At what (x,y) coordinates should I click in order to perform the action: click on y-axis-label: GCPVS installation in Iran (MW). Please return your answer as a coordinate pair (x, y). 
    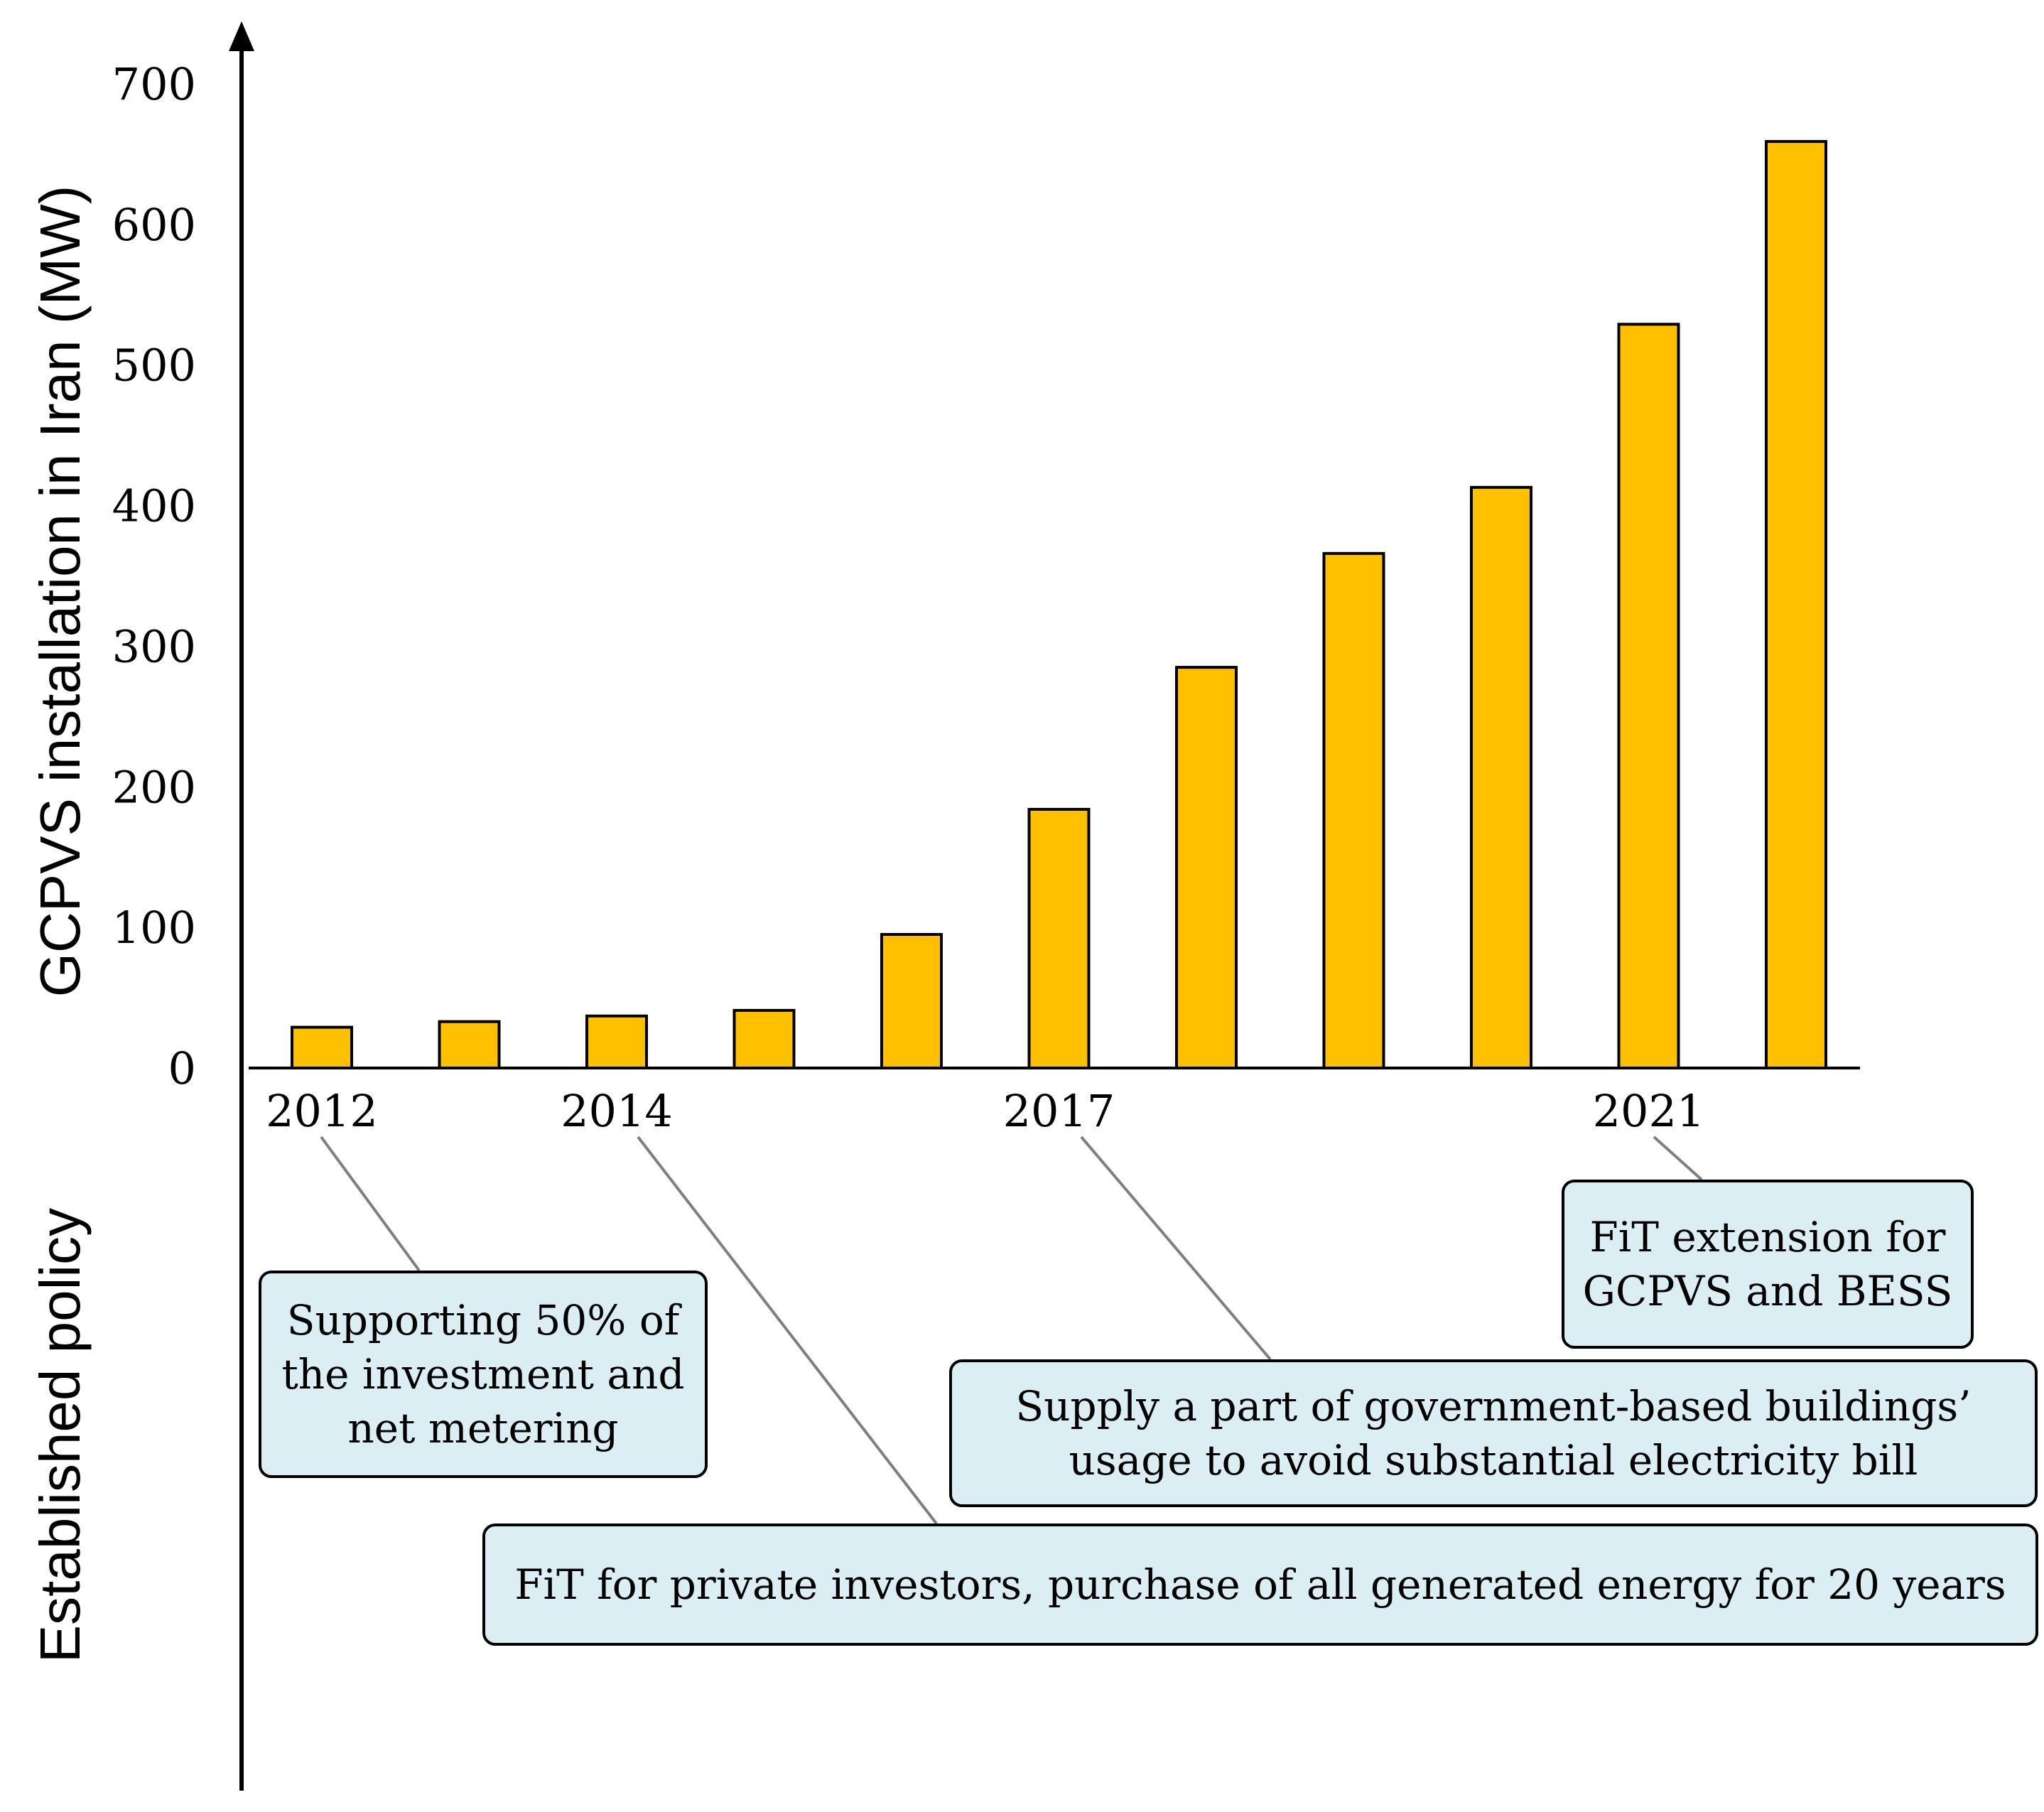
    Looking at the image, I should click on (60, 591).